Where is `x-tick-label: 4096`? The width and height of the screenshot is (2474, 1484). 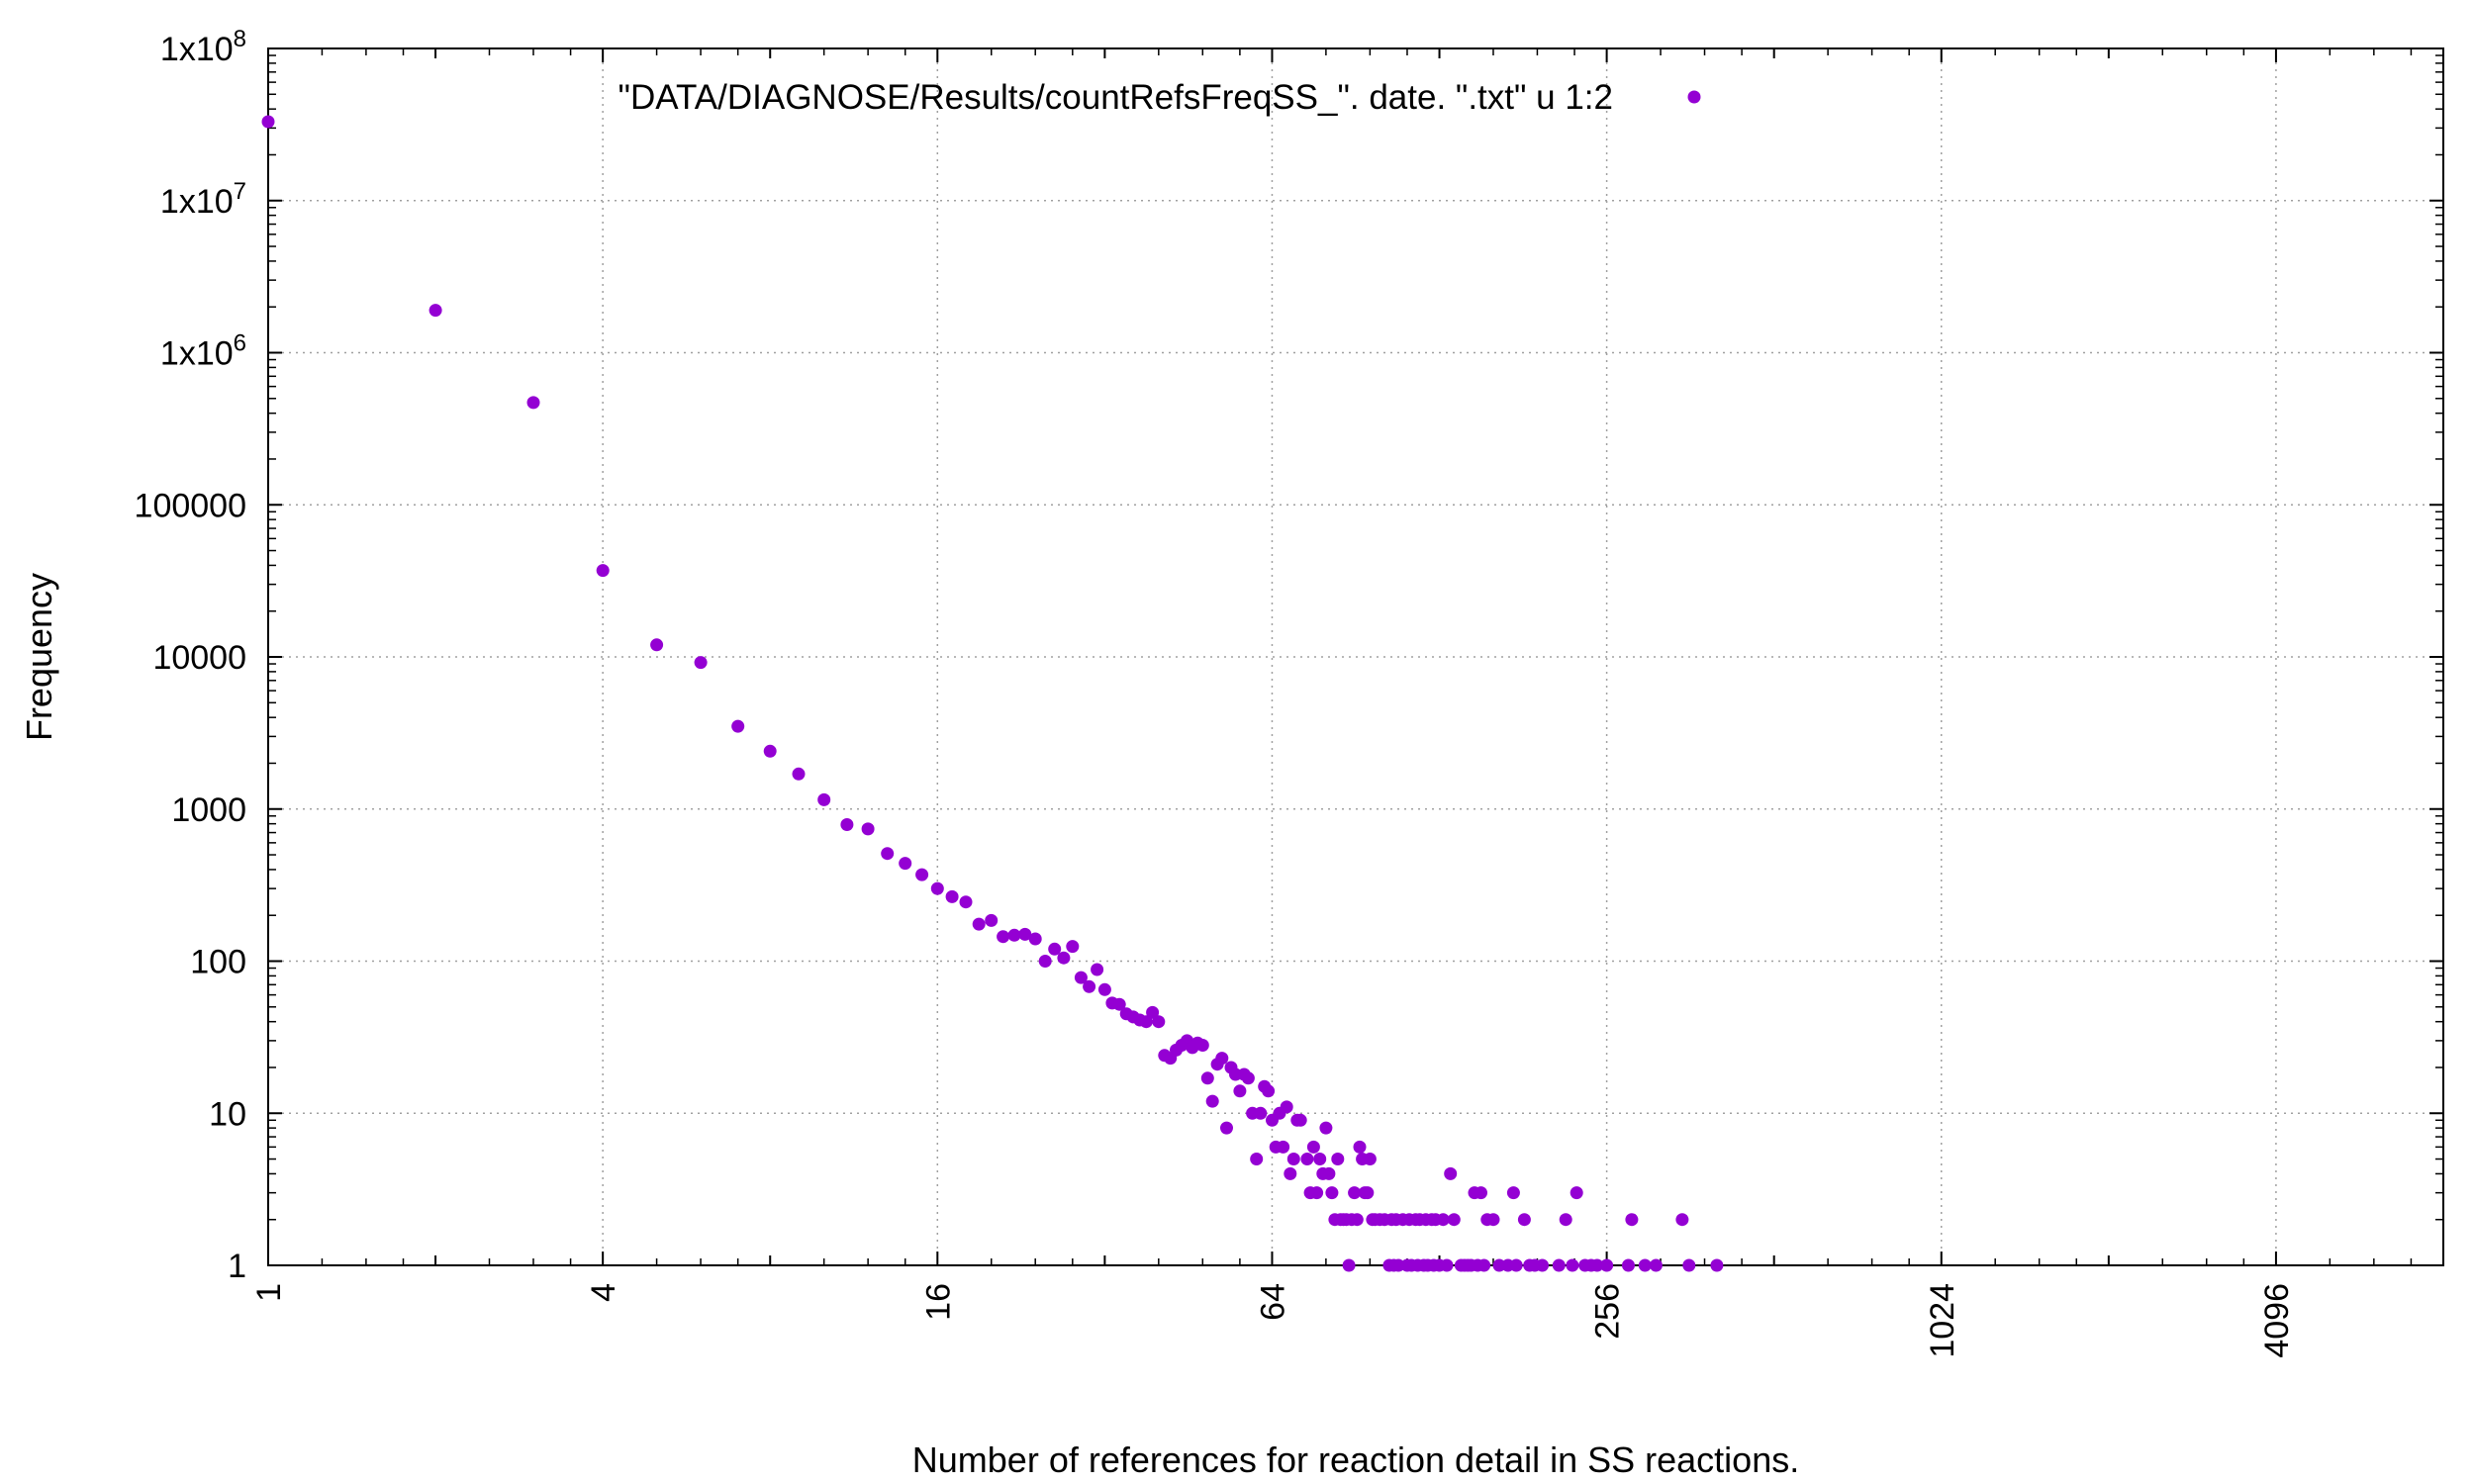
x-tick-label: 4096 is located at coordinates (2277, 1320).